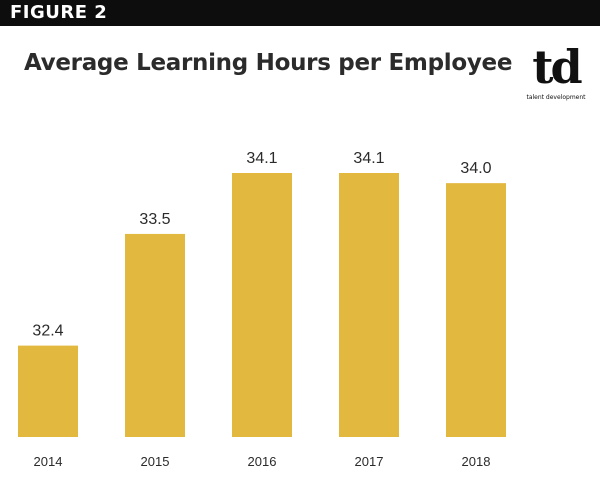  I want to click on value-label-2018: 34.0, so click(475, 168).